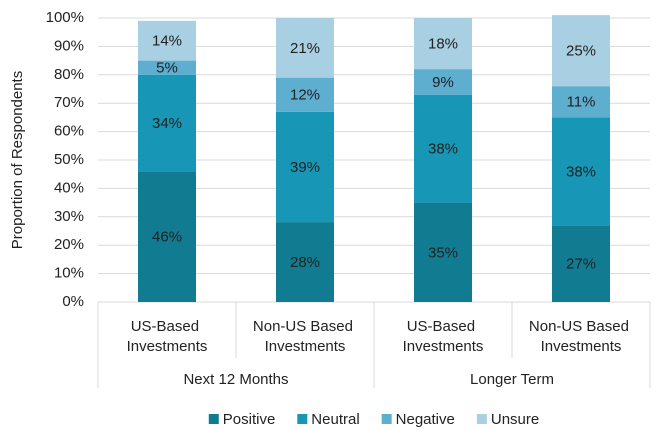 The height and width of the screenshot is (430, 657). I want to click on y-tick-label: 0%, so click(73, 301).